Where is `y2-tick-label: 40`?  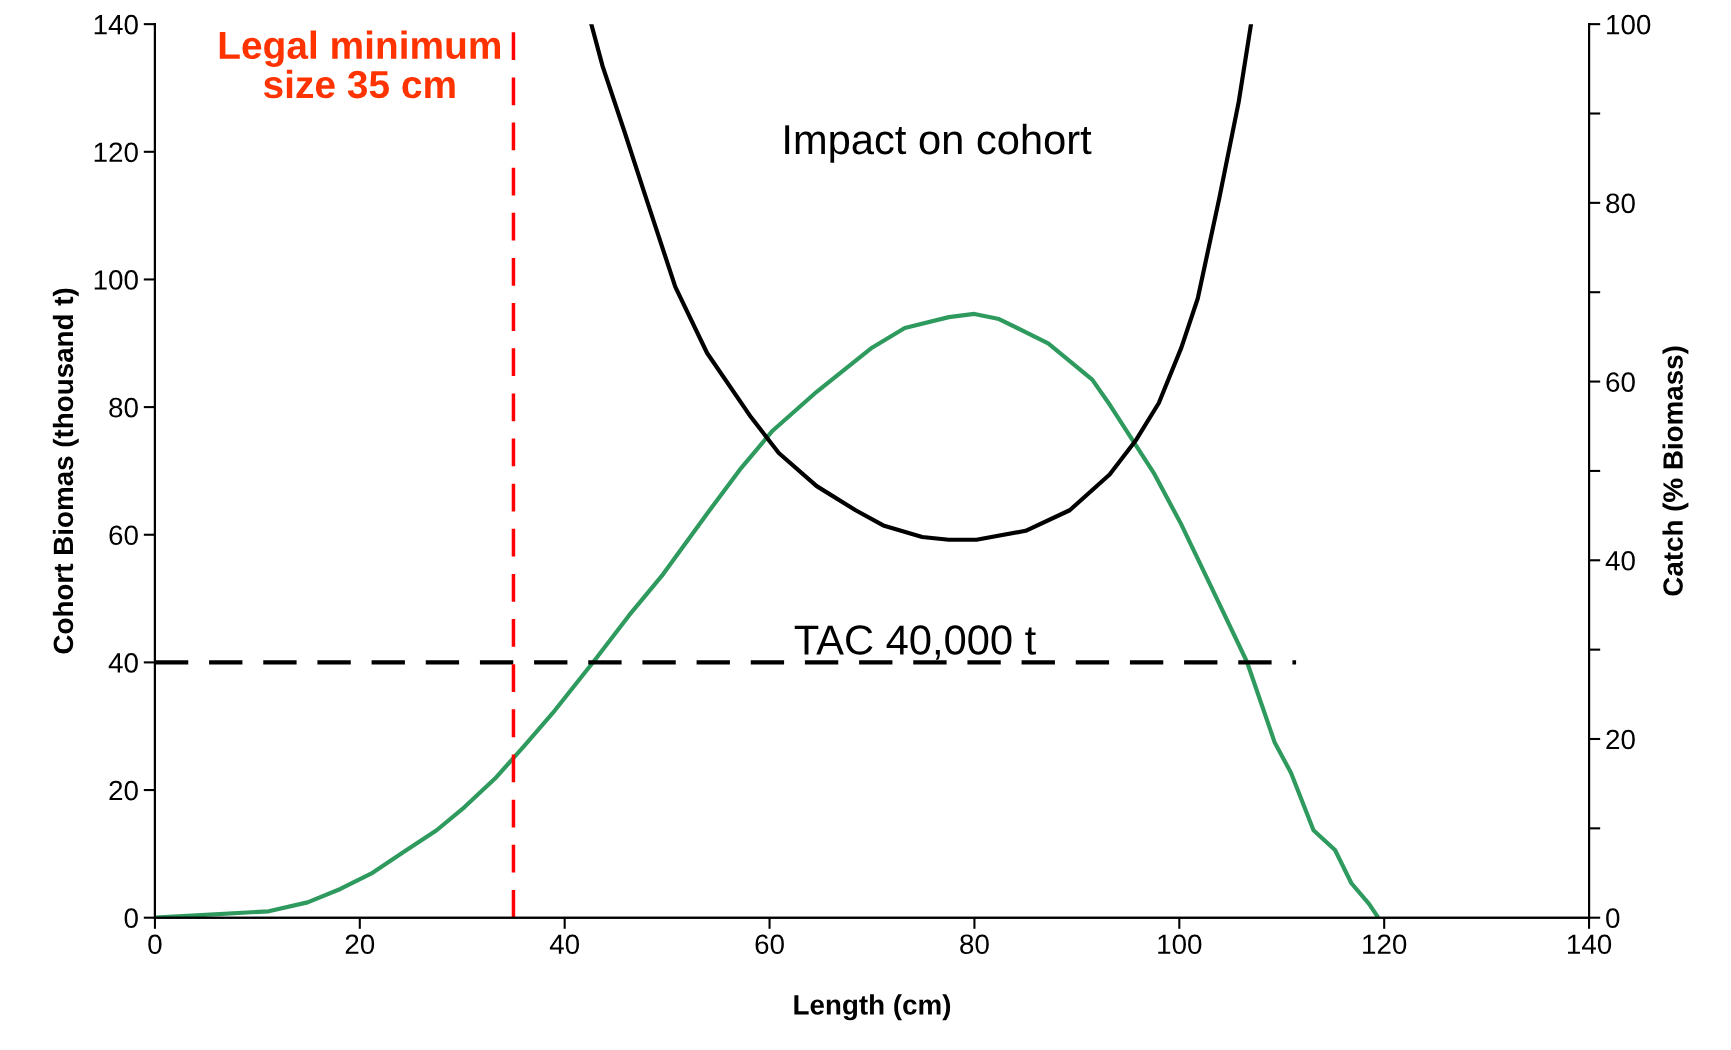
y2-tick-label: 40 is located at coordinates (1620, 560).